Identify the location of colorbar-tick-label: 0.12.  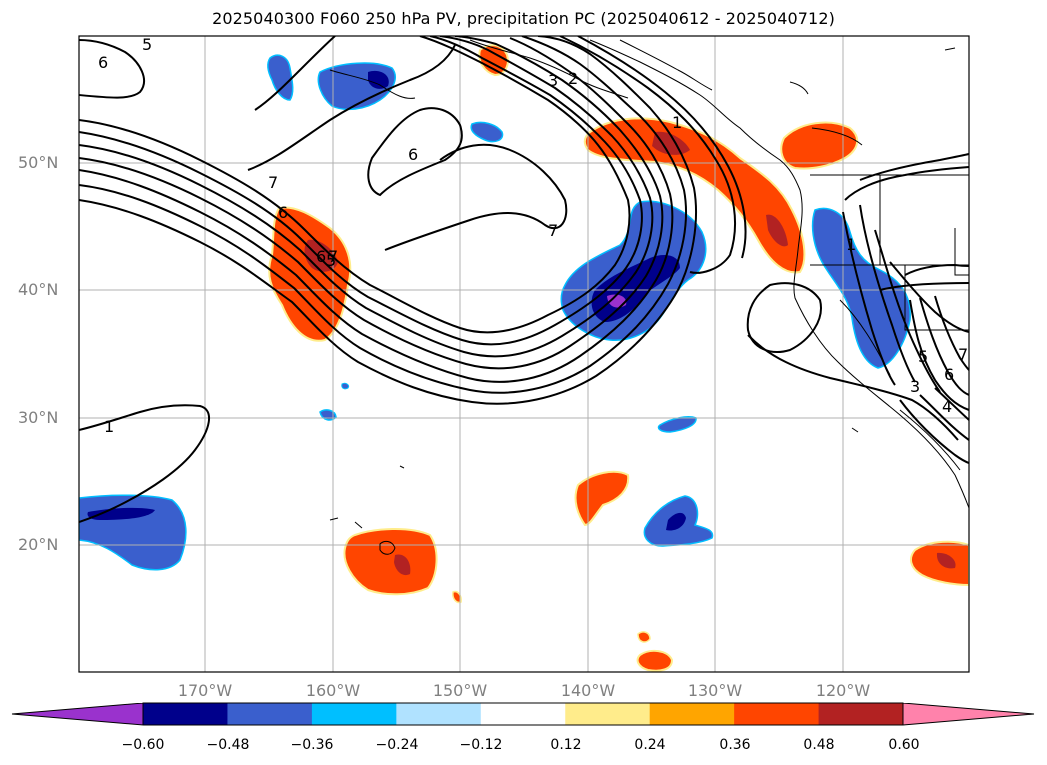
(566, 745).